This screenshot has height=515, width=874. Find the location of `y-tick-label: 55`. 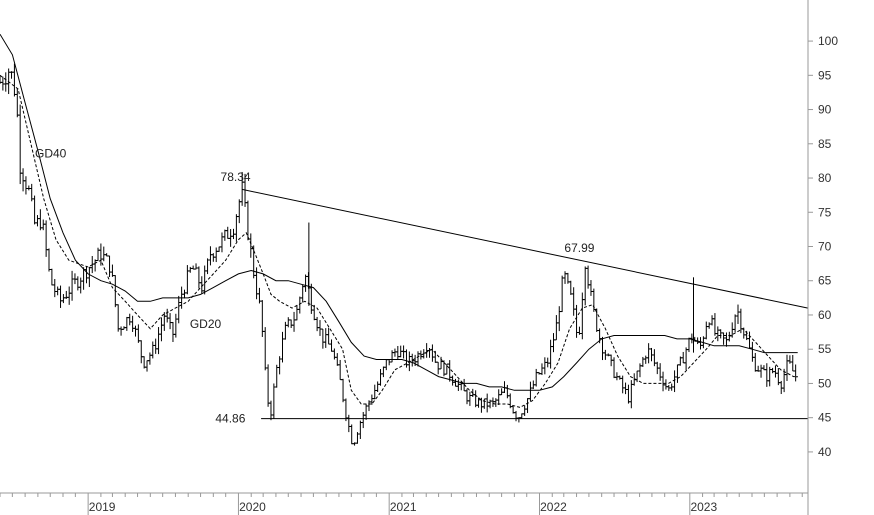

y-tick-label: 55 is located at coordinates (825, 349).